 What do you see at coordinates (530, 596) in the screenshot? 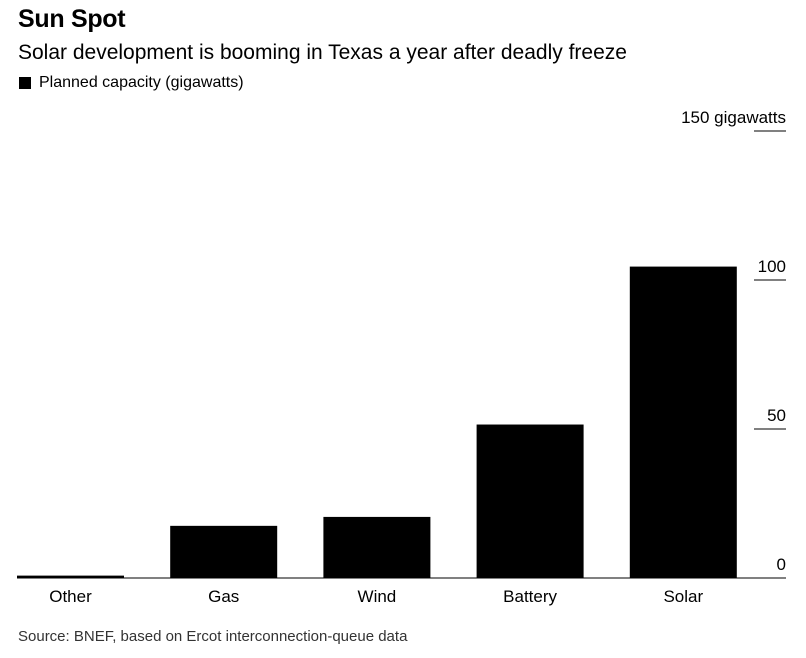
I see `x-tick-label-battery: Battery` at bounding box center [530, 596].